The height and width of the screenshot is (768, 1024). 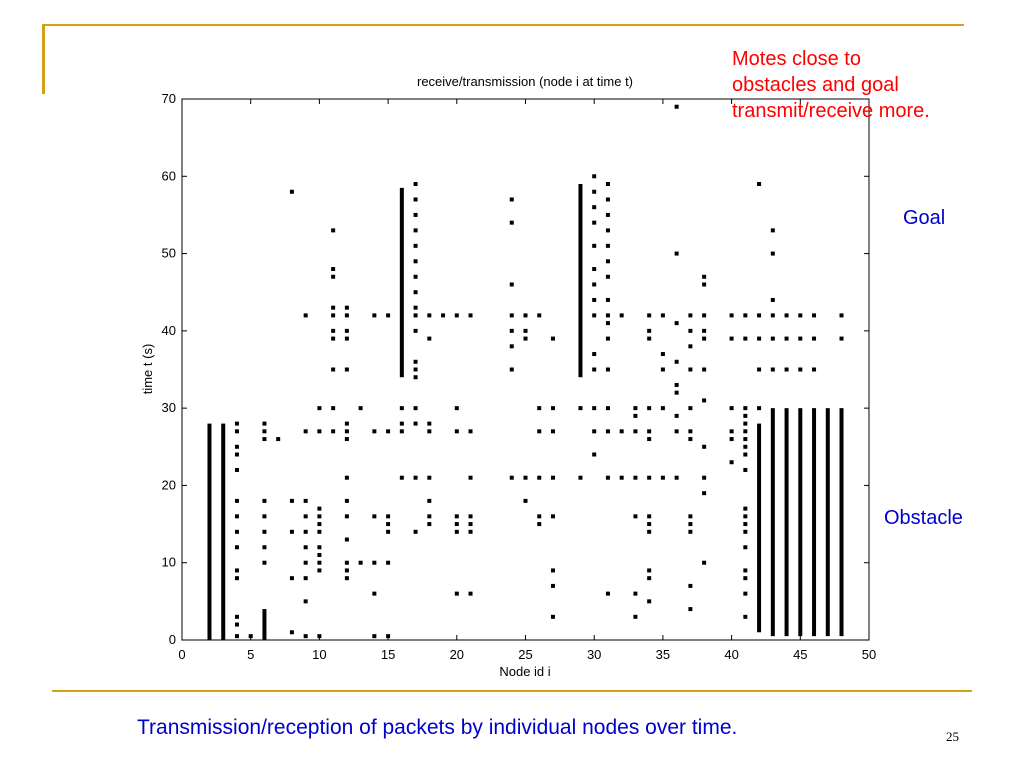 What do you see at coordinates (457, 654) in the screenshot?
I see `x-tick-label: 20` at bounding box center [457, 654].